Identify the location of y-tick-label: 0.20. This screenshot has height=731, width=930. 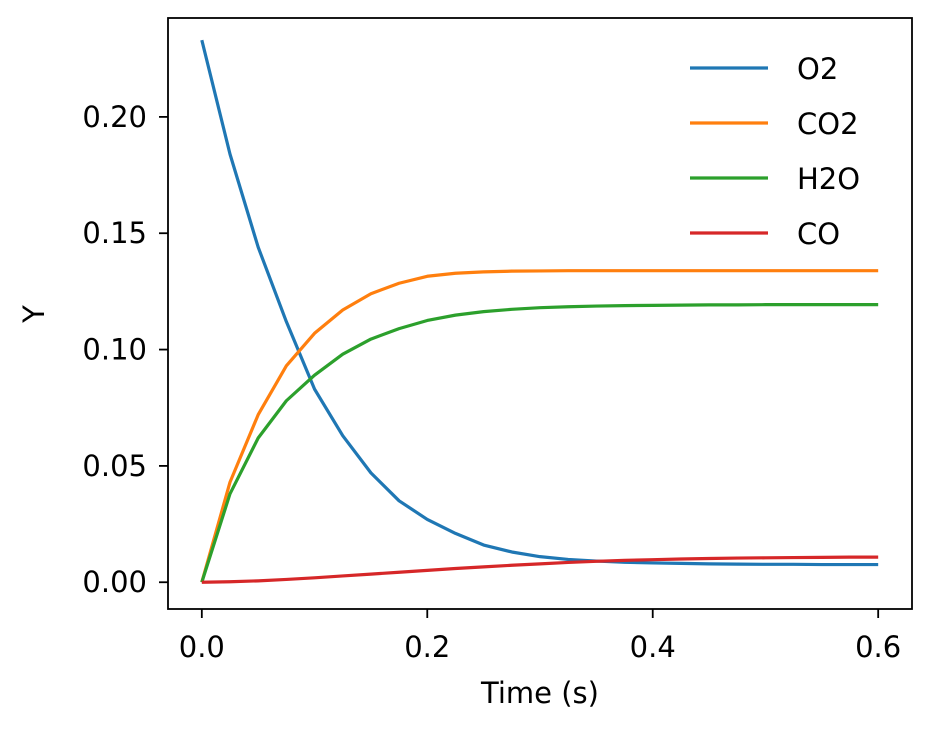
(114, 117).